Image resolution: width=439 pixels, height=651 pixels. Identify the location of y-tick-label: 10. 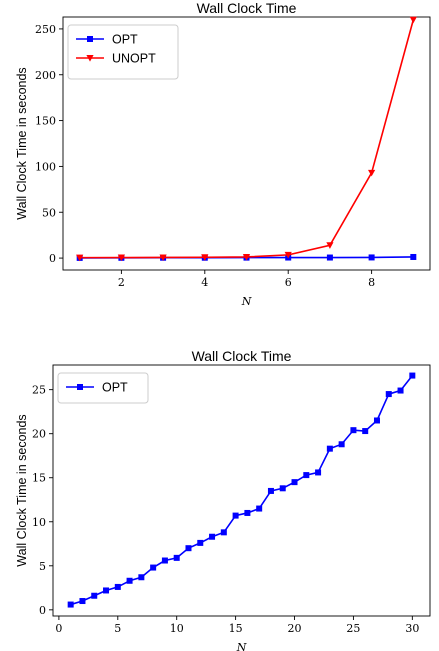
(39, 522).